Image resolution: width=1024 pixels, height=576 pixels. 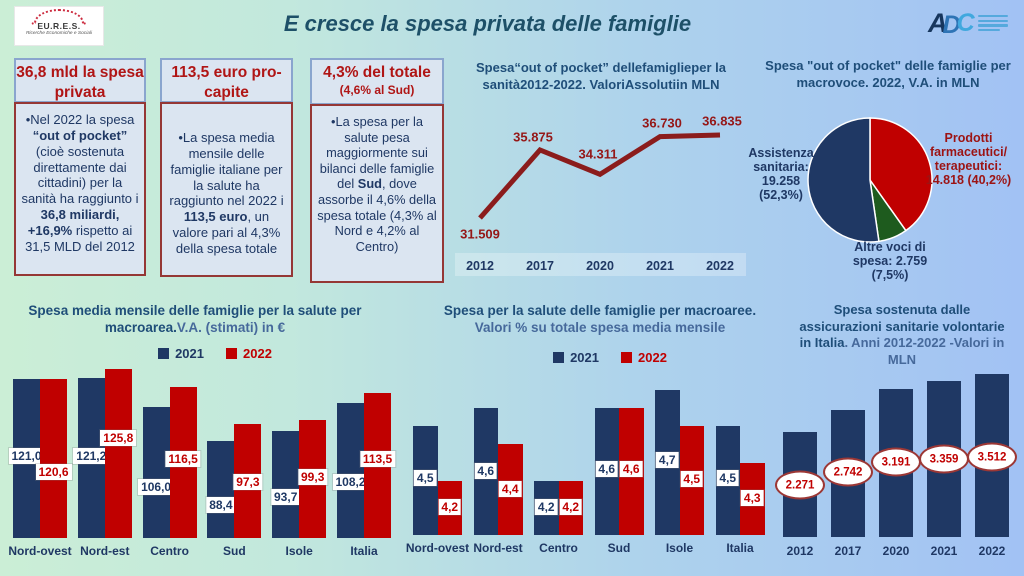 I want to click on bar-value-ellipse: 3.191, so click(x=896, y=462).